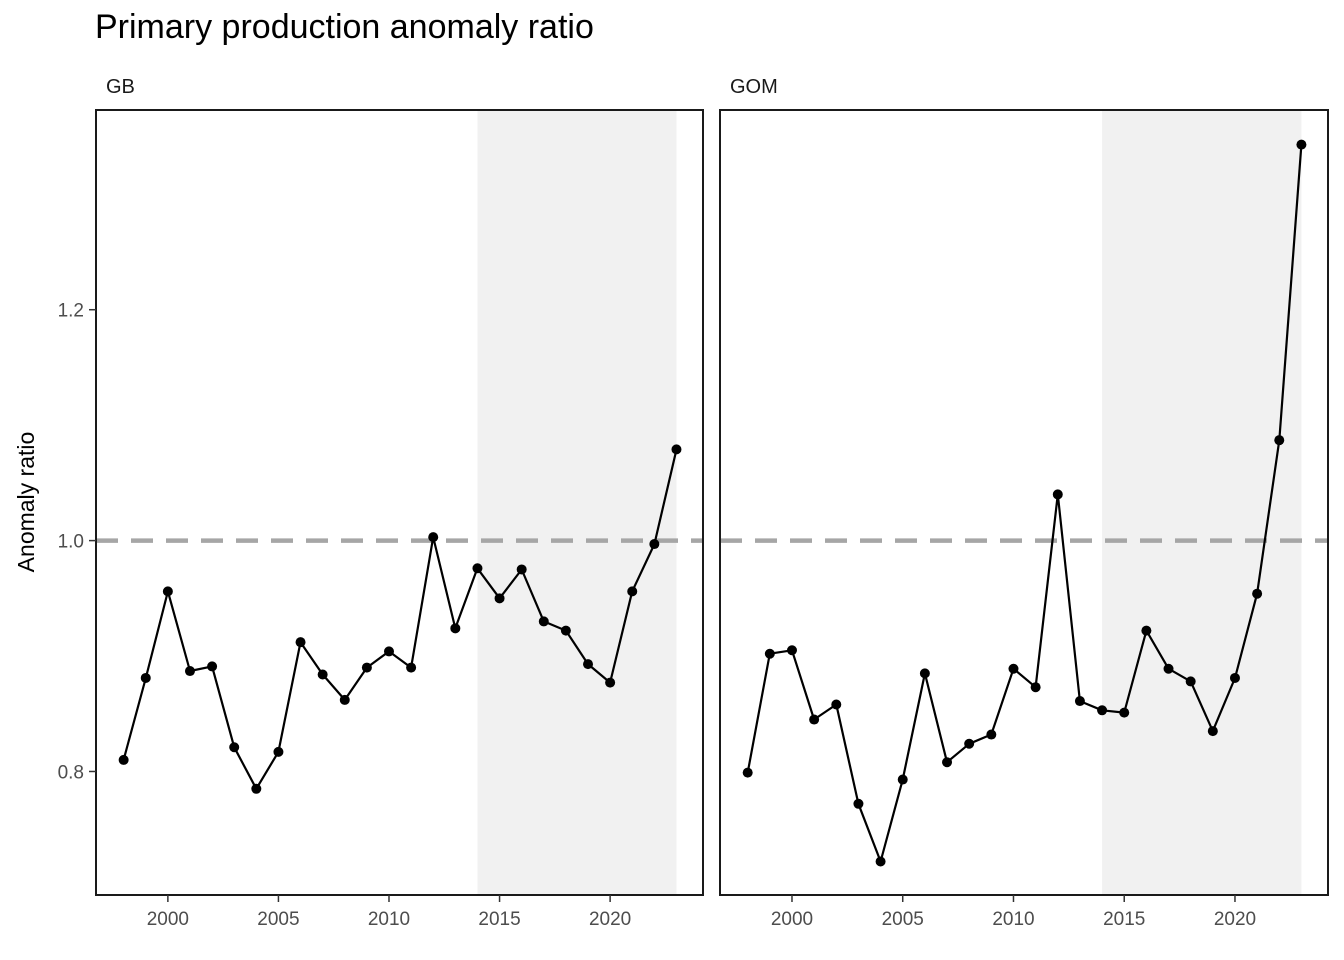 This screenshot has width=1344, height=960. Describe the element at coordinates (754, 87) in the screenshot. I see `panel-strip-label: GOM` at that location.